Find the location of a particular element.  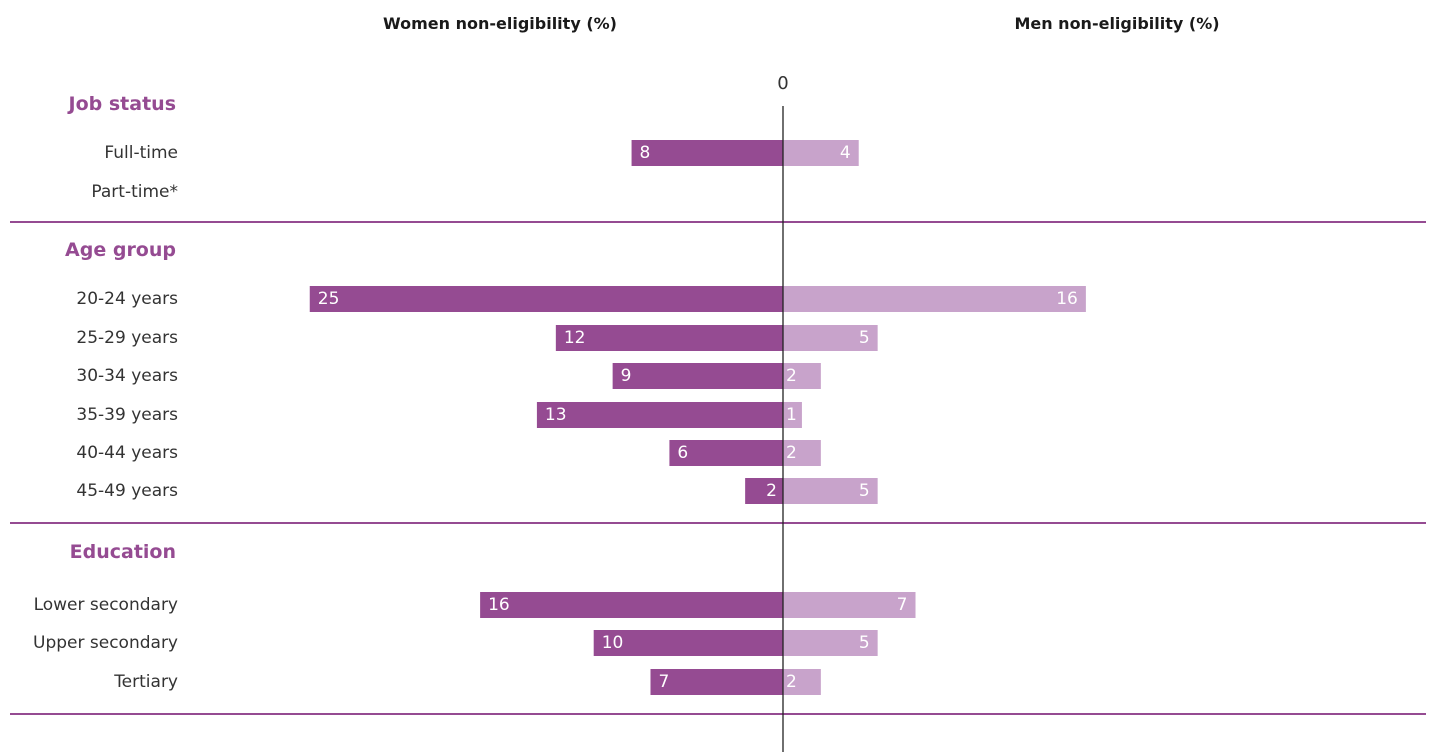

women-value-label: 7 is located at coordinates (663, 682).